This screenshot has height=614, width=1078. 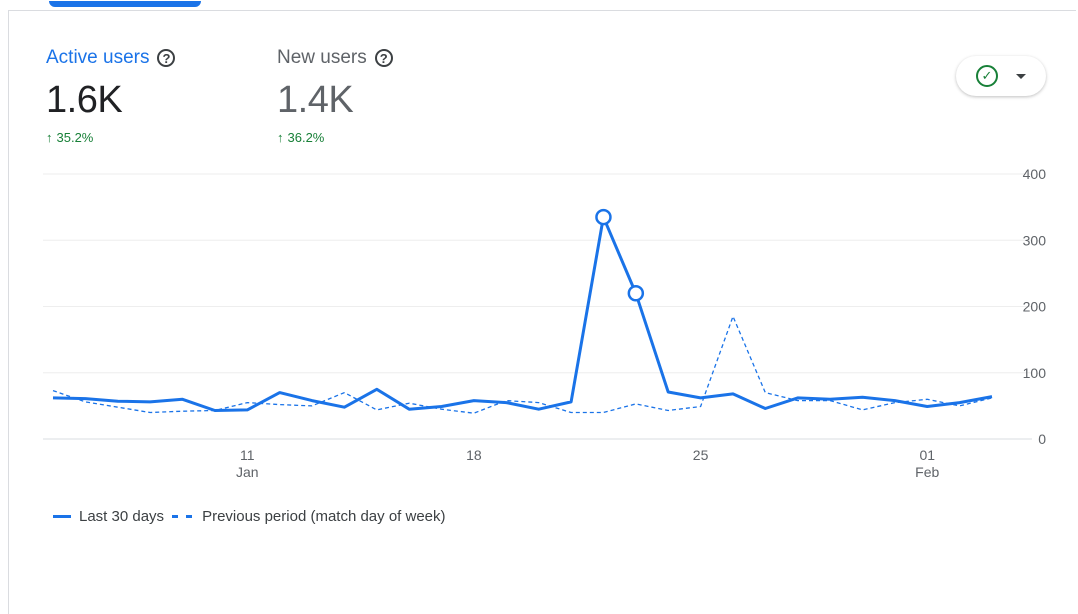 What do you see at coordinates (701, 455) in the screenshot?
I see `x-tick-label: 25` at bounding box center [701, 455].